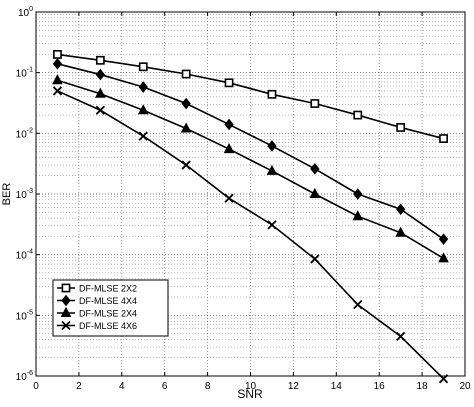 The width and height of the screenshot is (474, 407). What do you see at coordinates (30, 373) in the screenshot?
I see `y-tick-exponent: -6` at bounding box center [30, 373].